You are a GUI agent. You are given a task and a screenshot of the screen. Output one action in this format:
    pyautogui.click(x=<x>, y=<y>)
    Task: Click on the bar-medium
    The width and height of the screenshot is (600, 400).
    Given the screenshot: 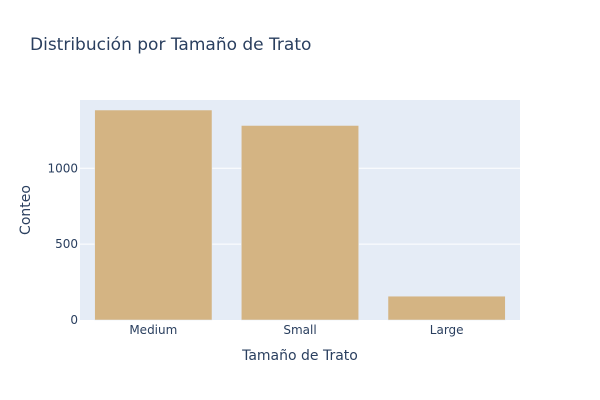 What is the action you would take?
    pyautogui.click(x=153, y=215)
    